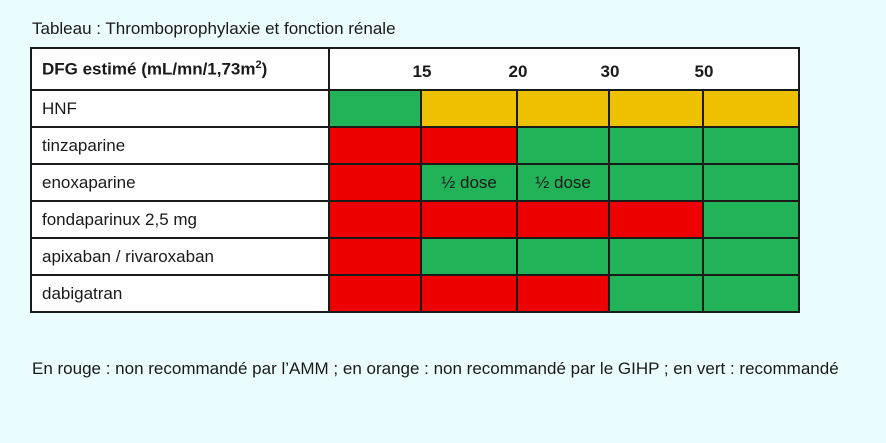 Image resolution: width=886 pixels, height=443 pixels. What do you see at coordinates (518, 71) in the screenshot?
I see `dfg-tick-20: 20` at bounding box center [518, 71].